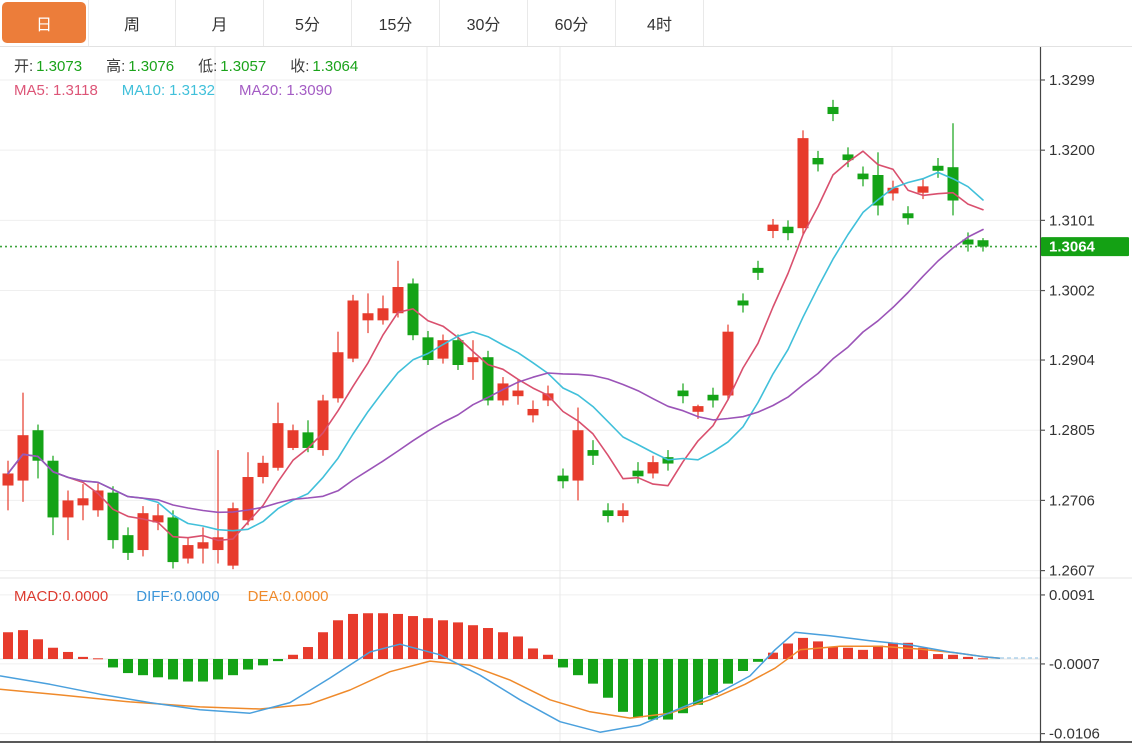 Image resolution: width=1132 pixels, height=750 pixels. I want to click on tab-周: 周, so click(132, 23).